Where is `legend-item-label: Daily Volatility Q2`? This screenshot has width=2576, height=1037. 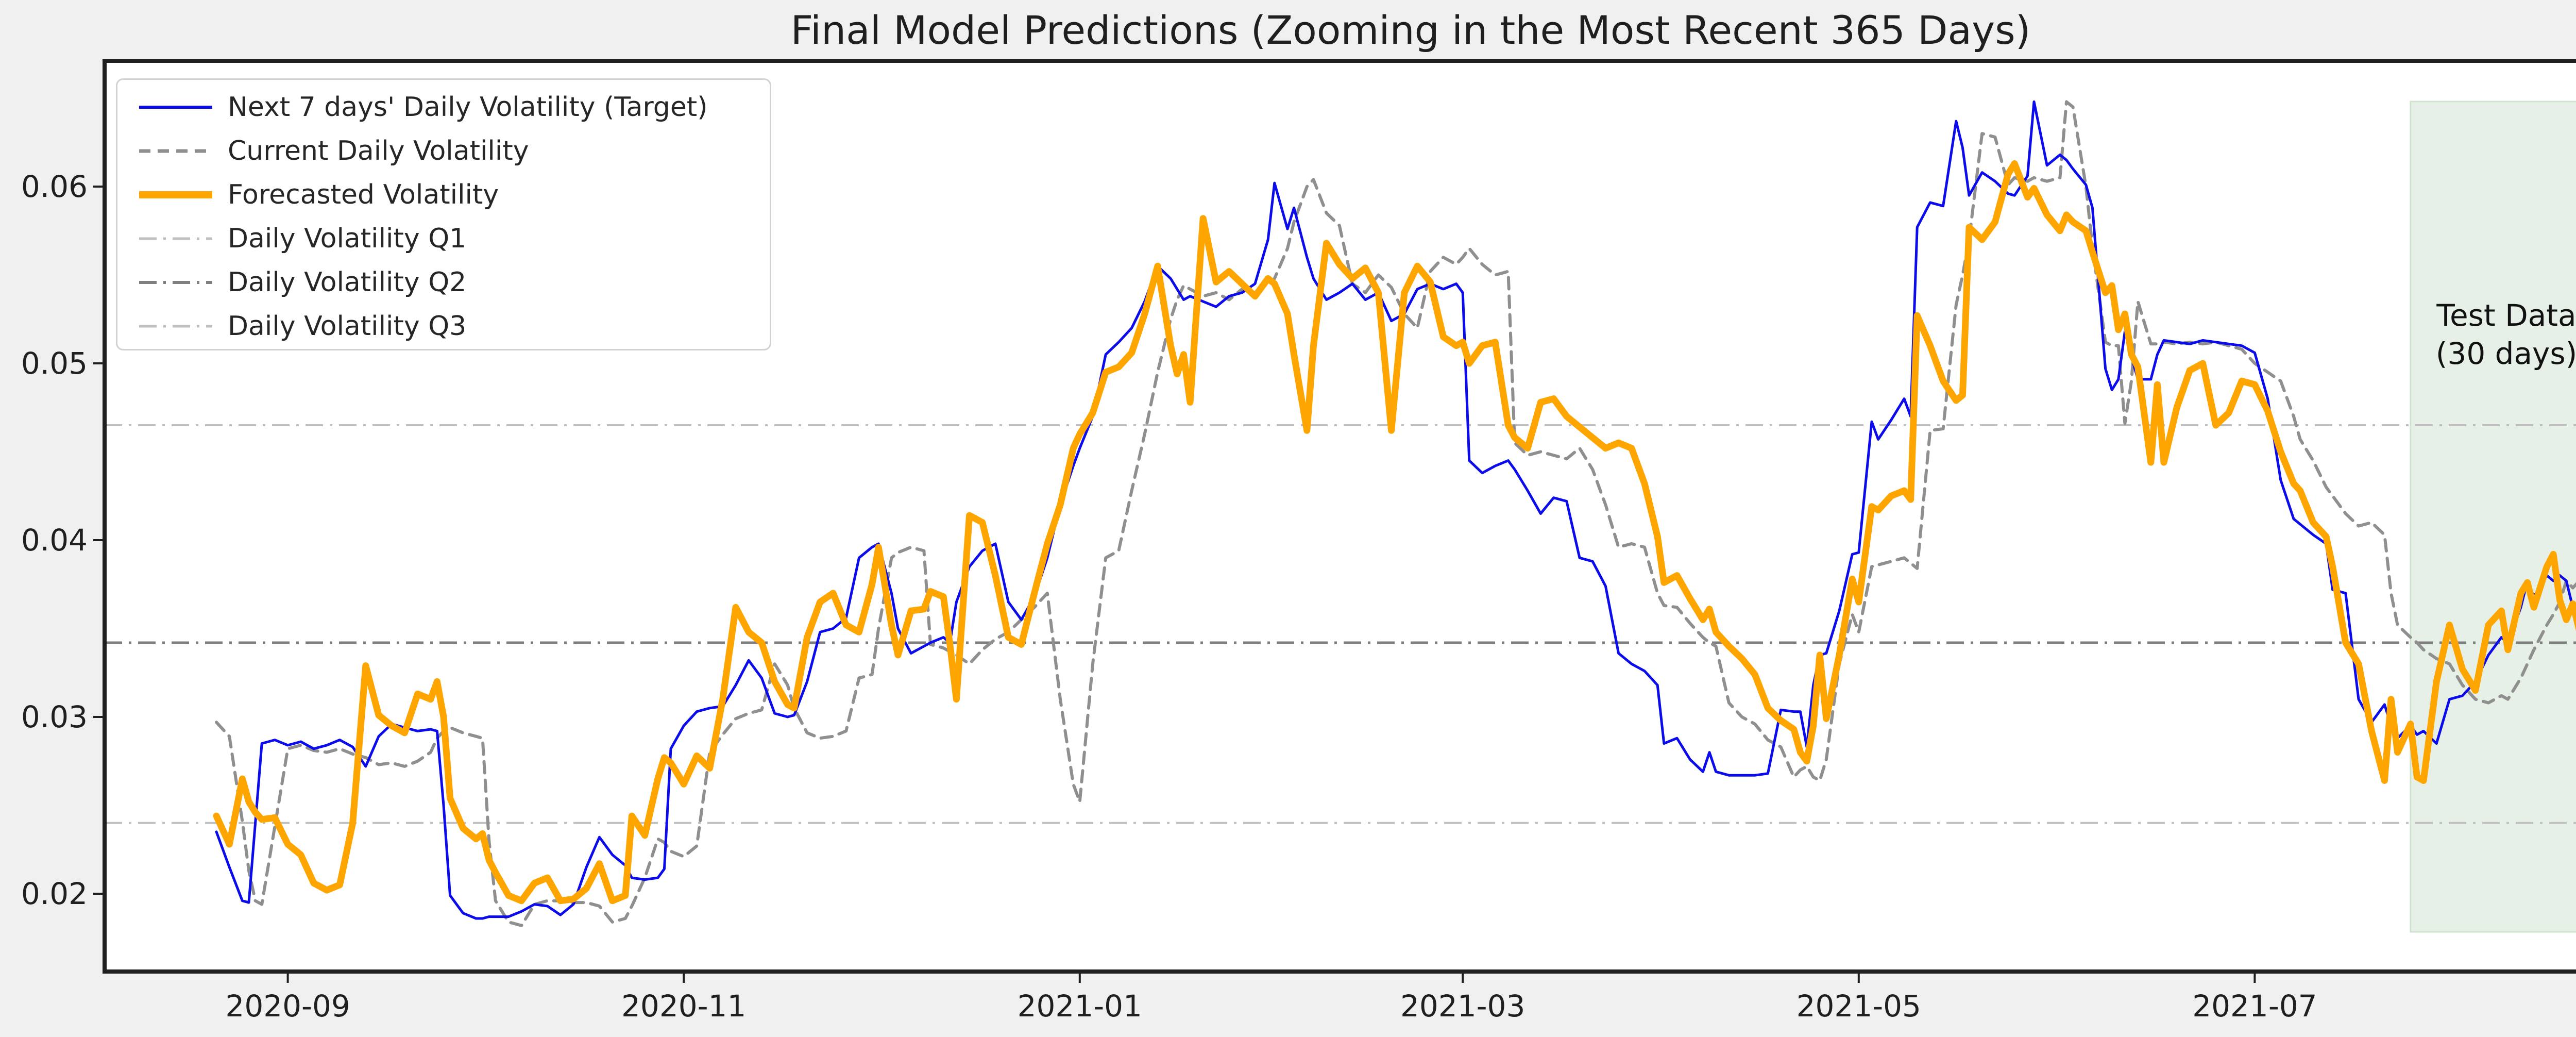 legend-item-label: Daily Volatility Q2 is located at coordinates (347, 282).